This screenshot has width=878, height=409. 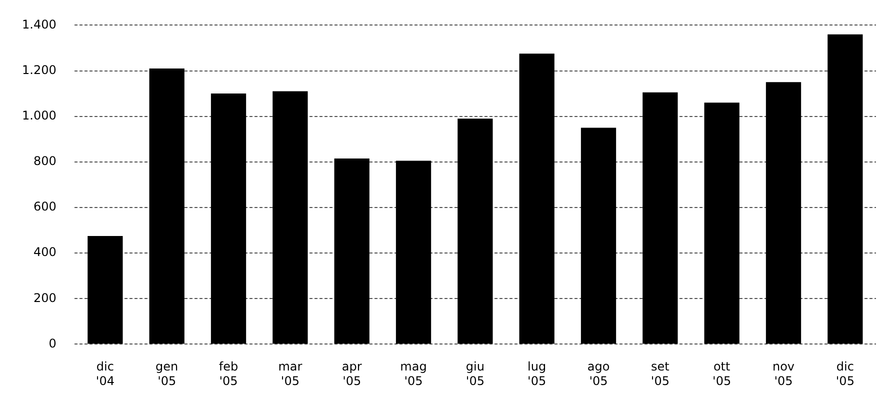 I want to click on x-tick-label: ago '05, so click(x=598, y=374).